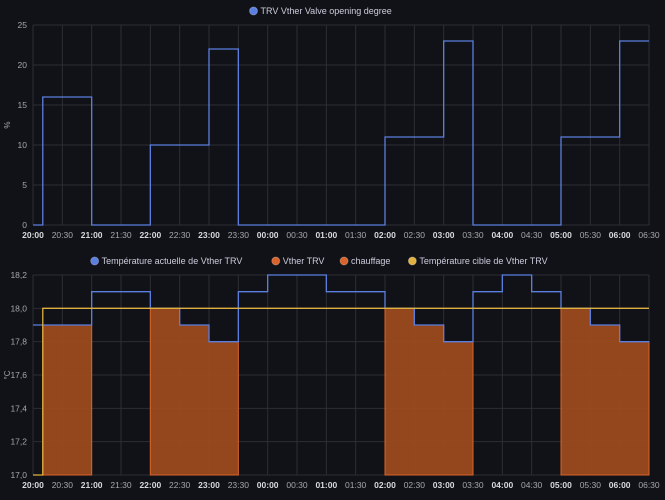  I want to click on y-tick-label: 5, so click(24, 185).